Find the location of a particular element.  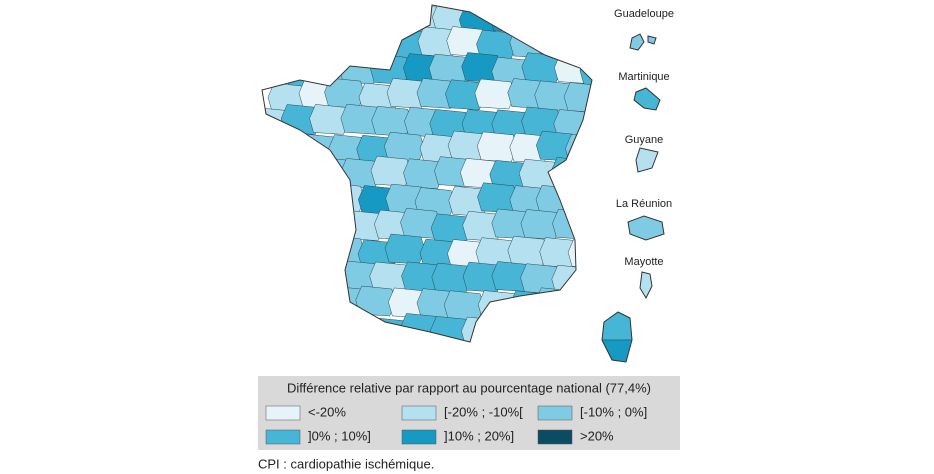

territory-label: Guyane is located at coordinates (644, 140).